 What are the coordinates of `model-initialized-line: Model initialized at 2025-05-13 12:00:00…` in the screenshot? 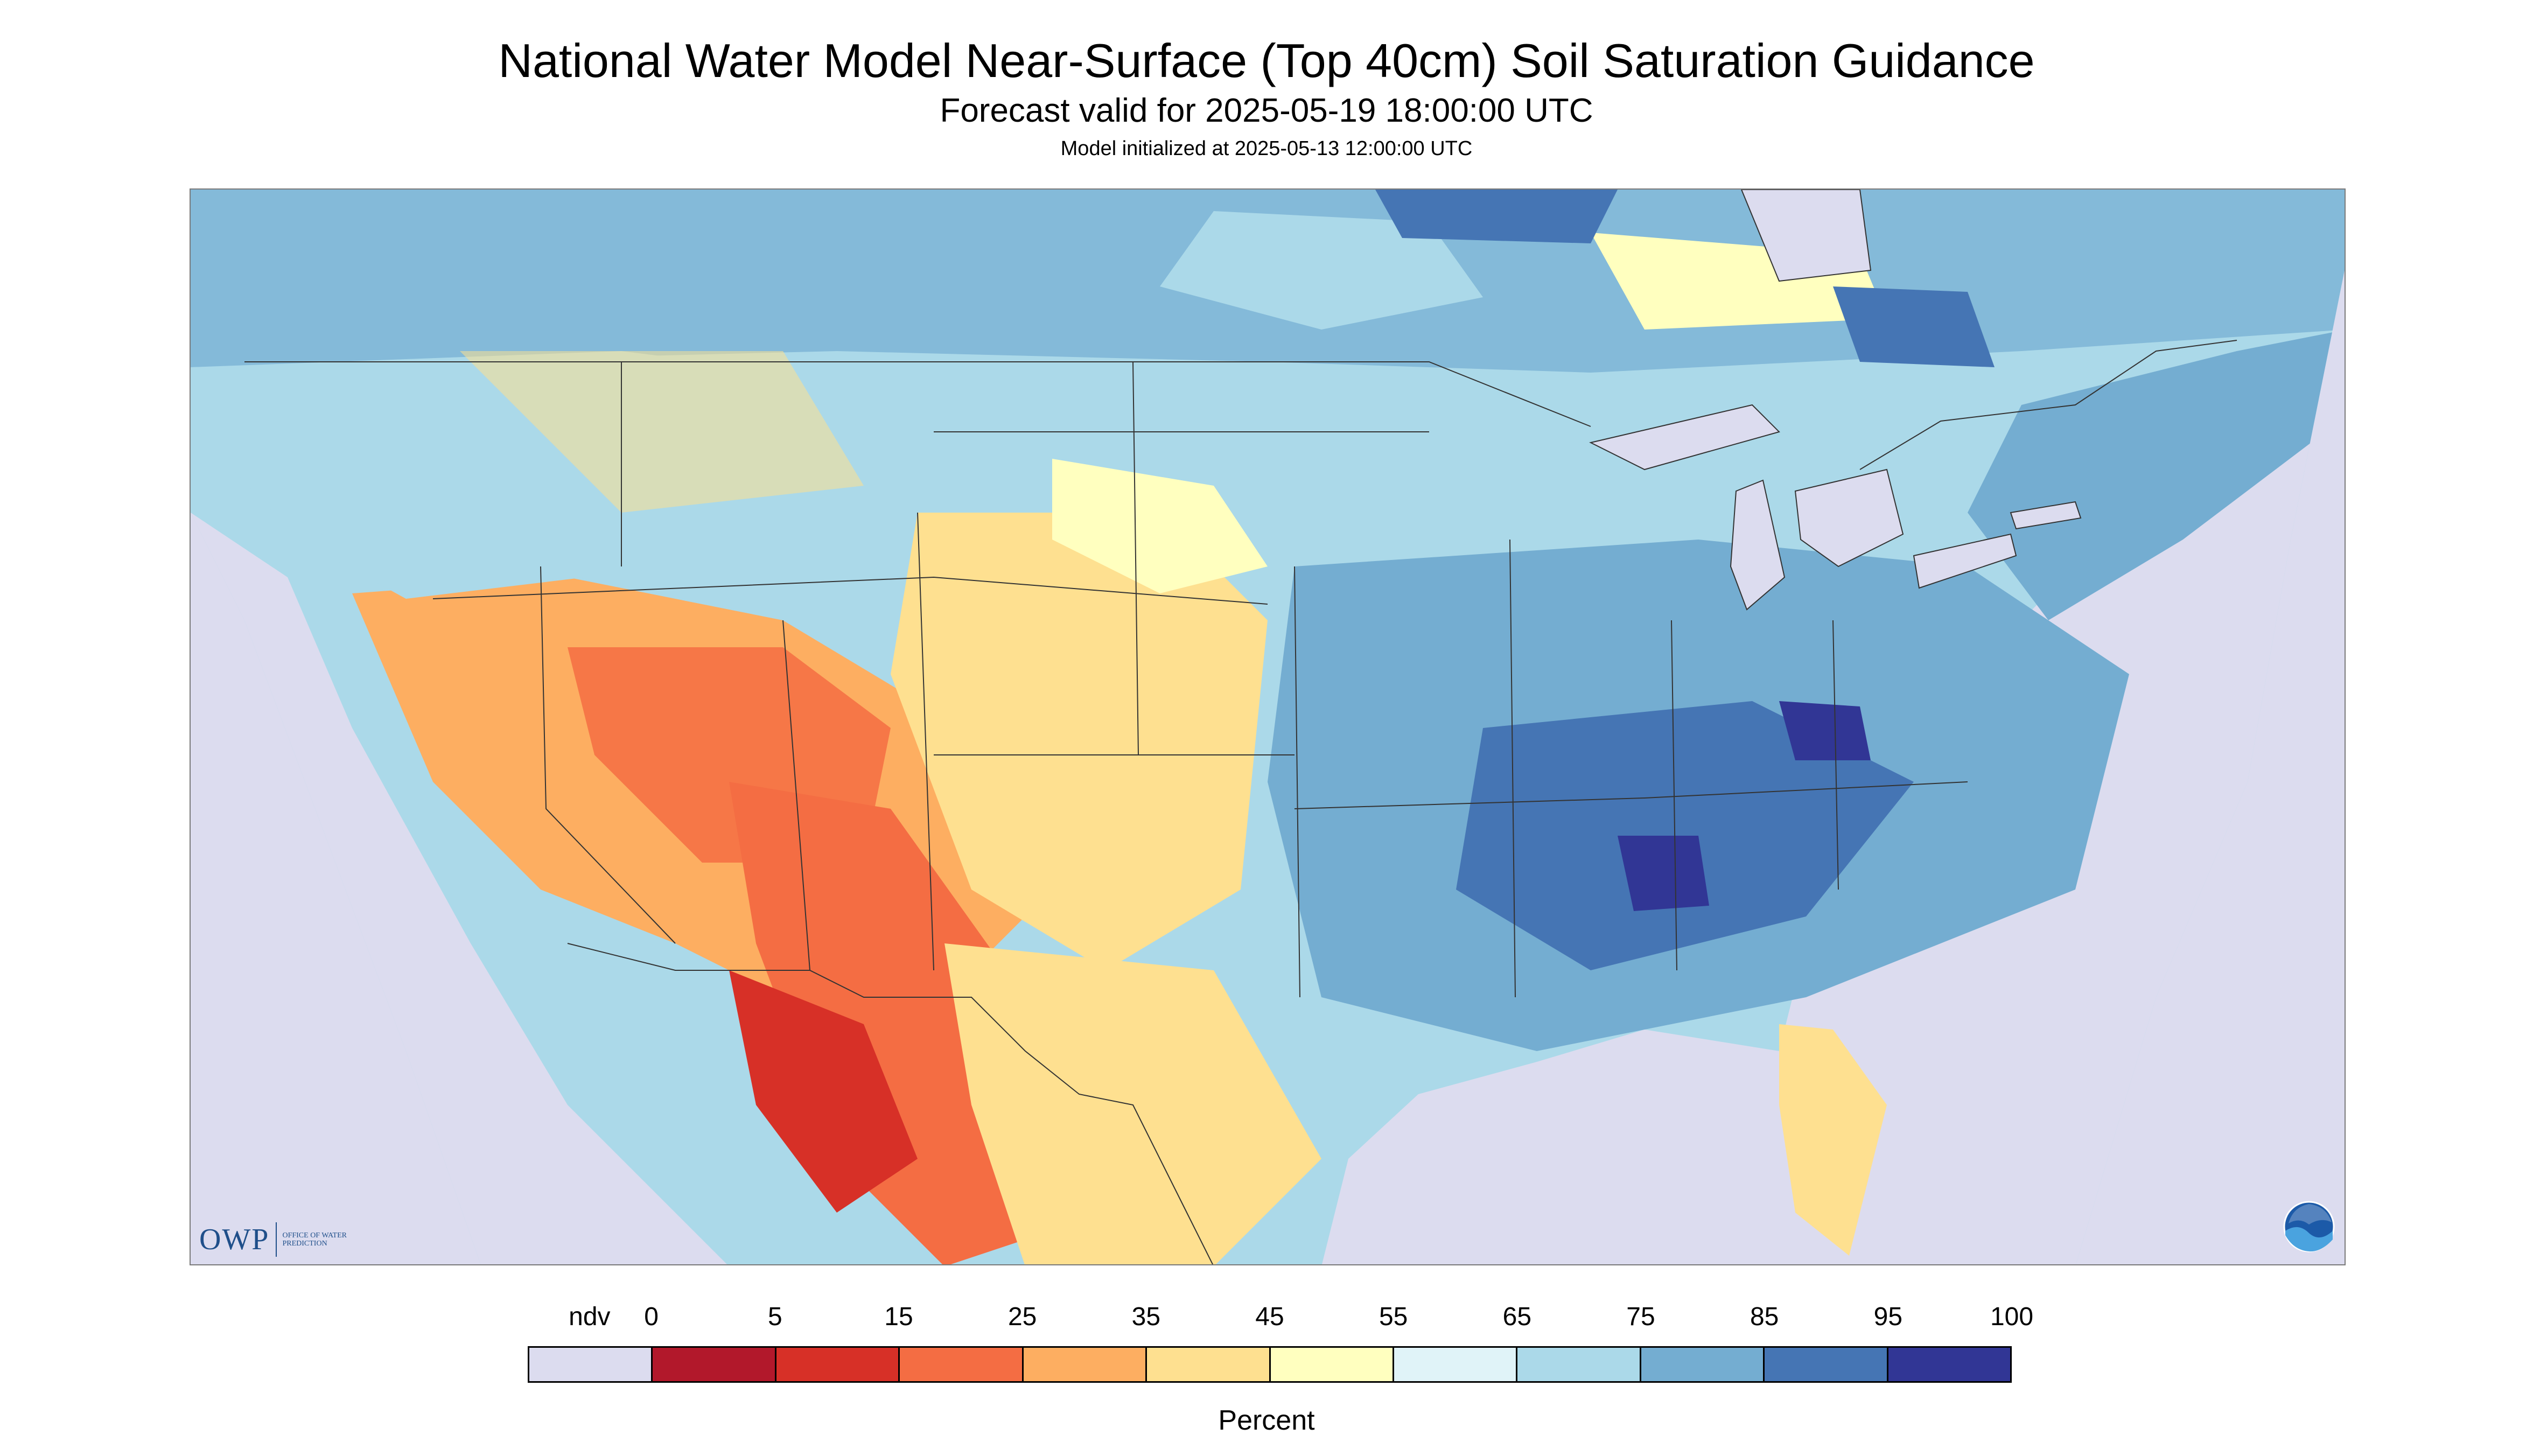 It's located at (1266, 148).